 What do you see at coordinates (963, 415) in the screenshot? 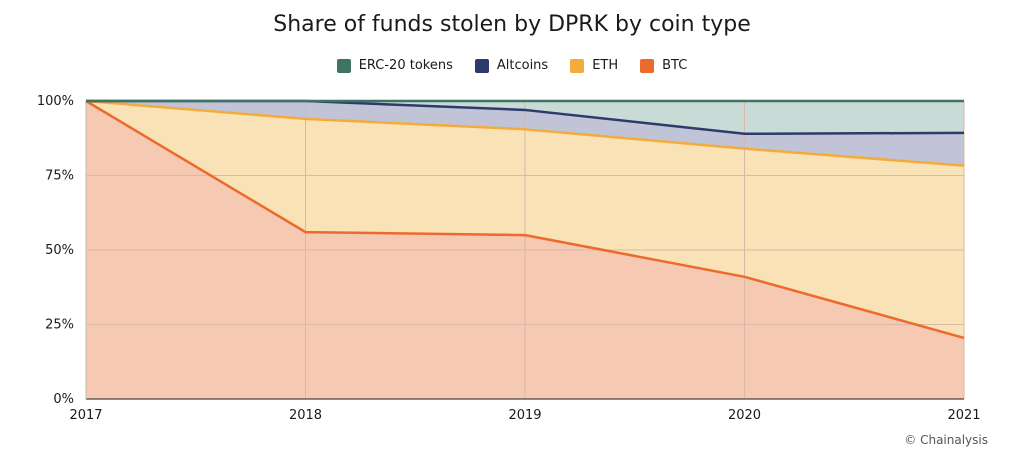
I see `x-tick-label: 2021` at bounding box center [963, 415].